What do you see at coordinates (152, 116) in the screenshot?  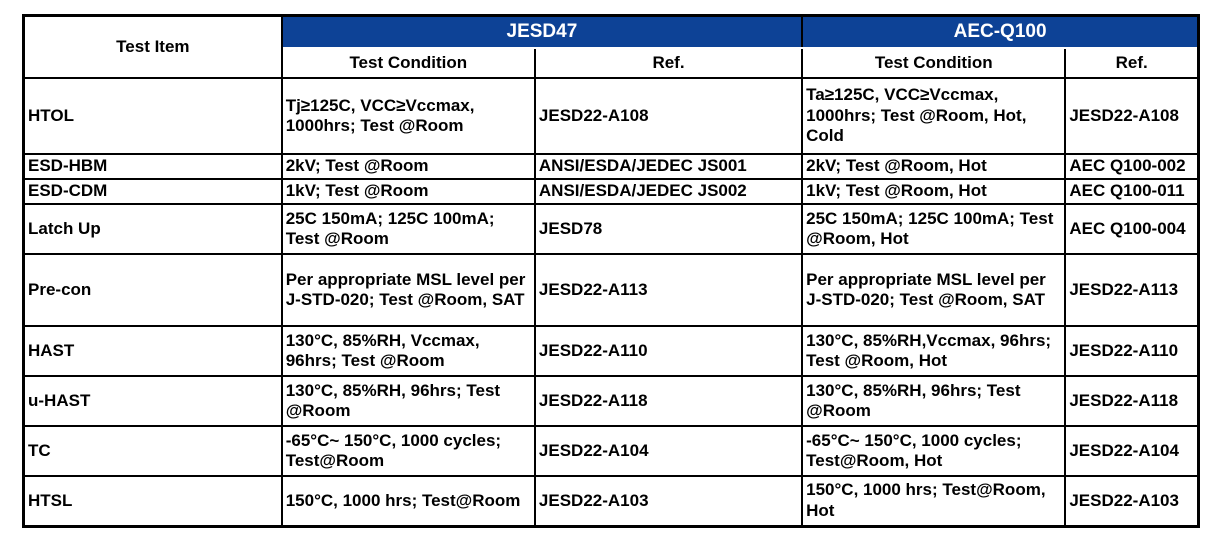 I see `test-item-cell: HTOL` at bounding box center [152, 116].